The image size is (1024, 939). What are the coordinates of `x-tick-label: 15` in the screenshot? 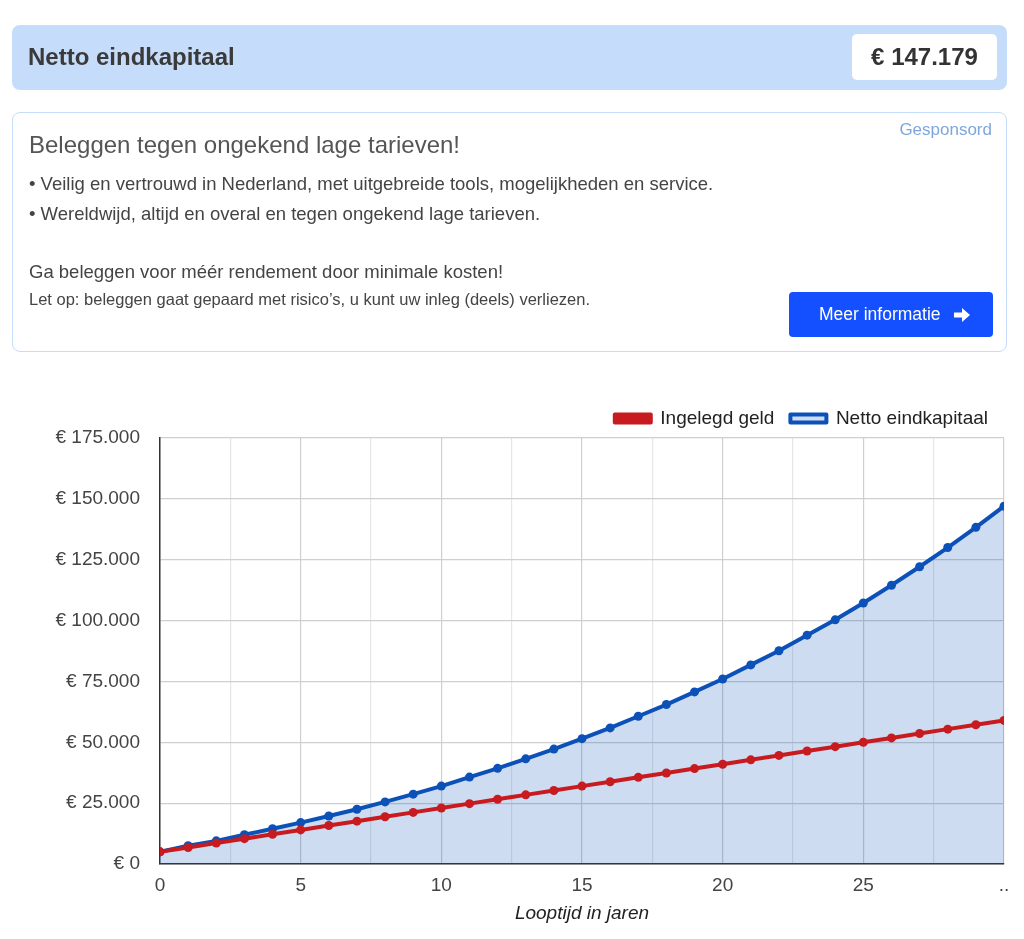 It's located at (582, 884).